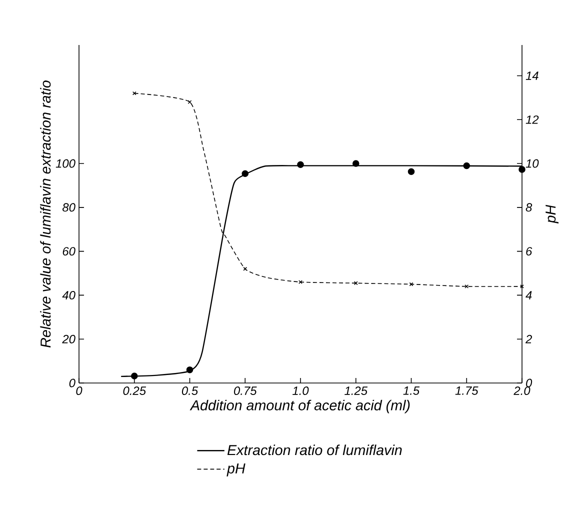 Image resolution: width=574 pixels, height=506 pixels. I want to click on x-tick-label: 1.0, so click(300, 390).